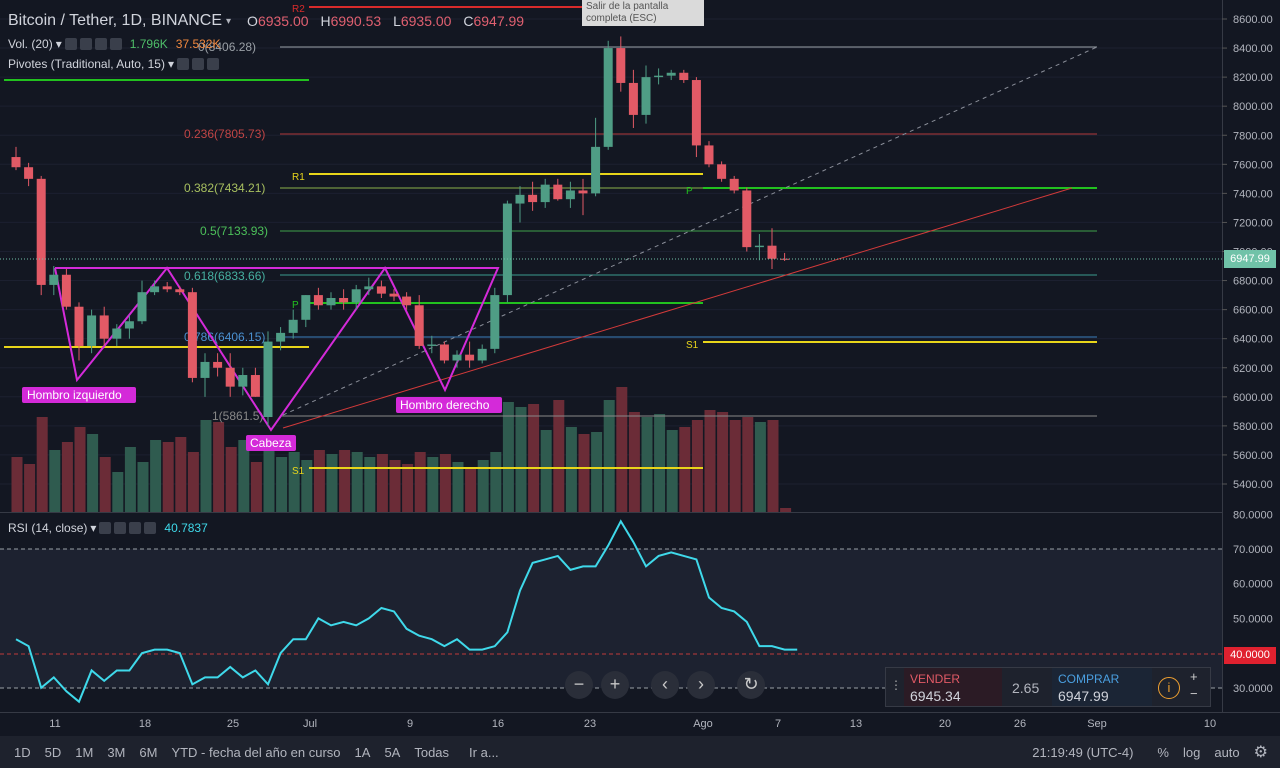  I want to click on price-tick-label: 6600.00, so click(1253, 311).